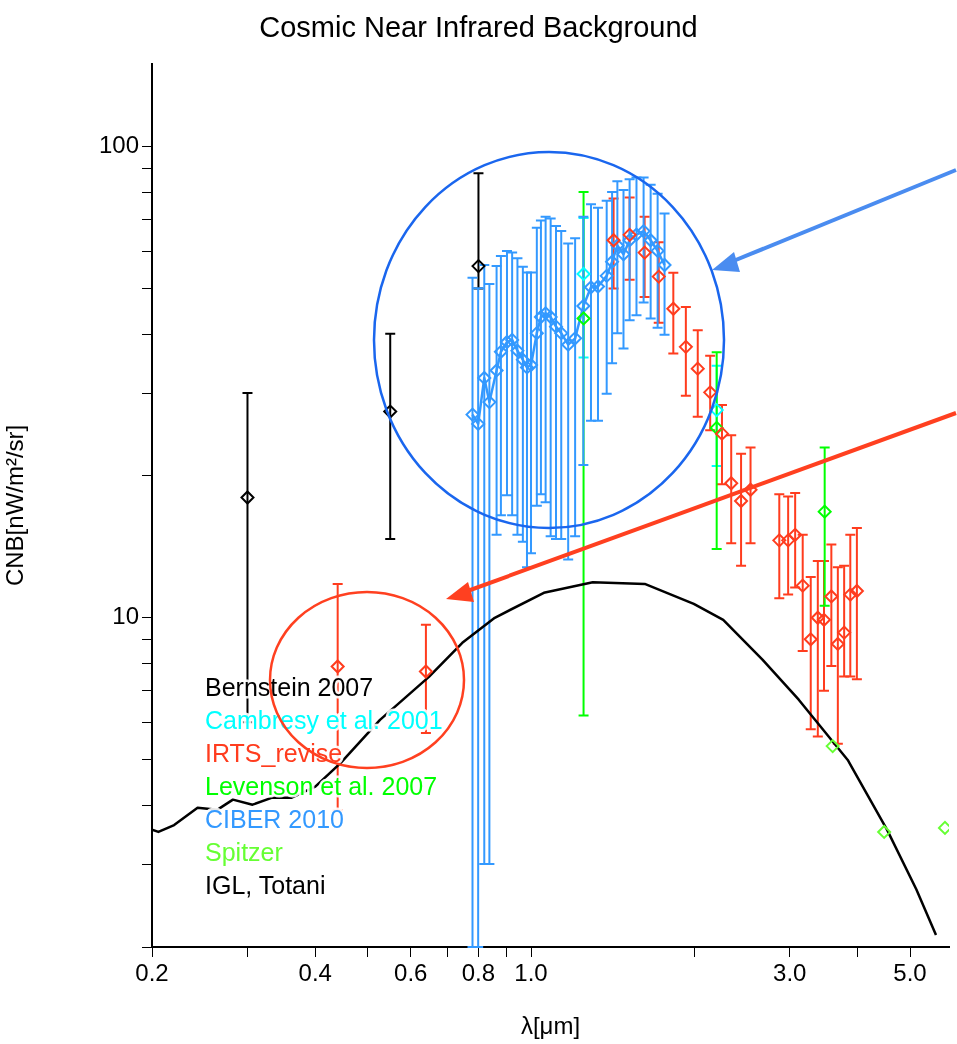 The width and height of the screenshot is (957, 1044). What do you see at coordinates (265, 884) in the screenshot?
I see `text: IGL, Totani` at bounding box center [265, 884].